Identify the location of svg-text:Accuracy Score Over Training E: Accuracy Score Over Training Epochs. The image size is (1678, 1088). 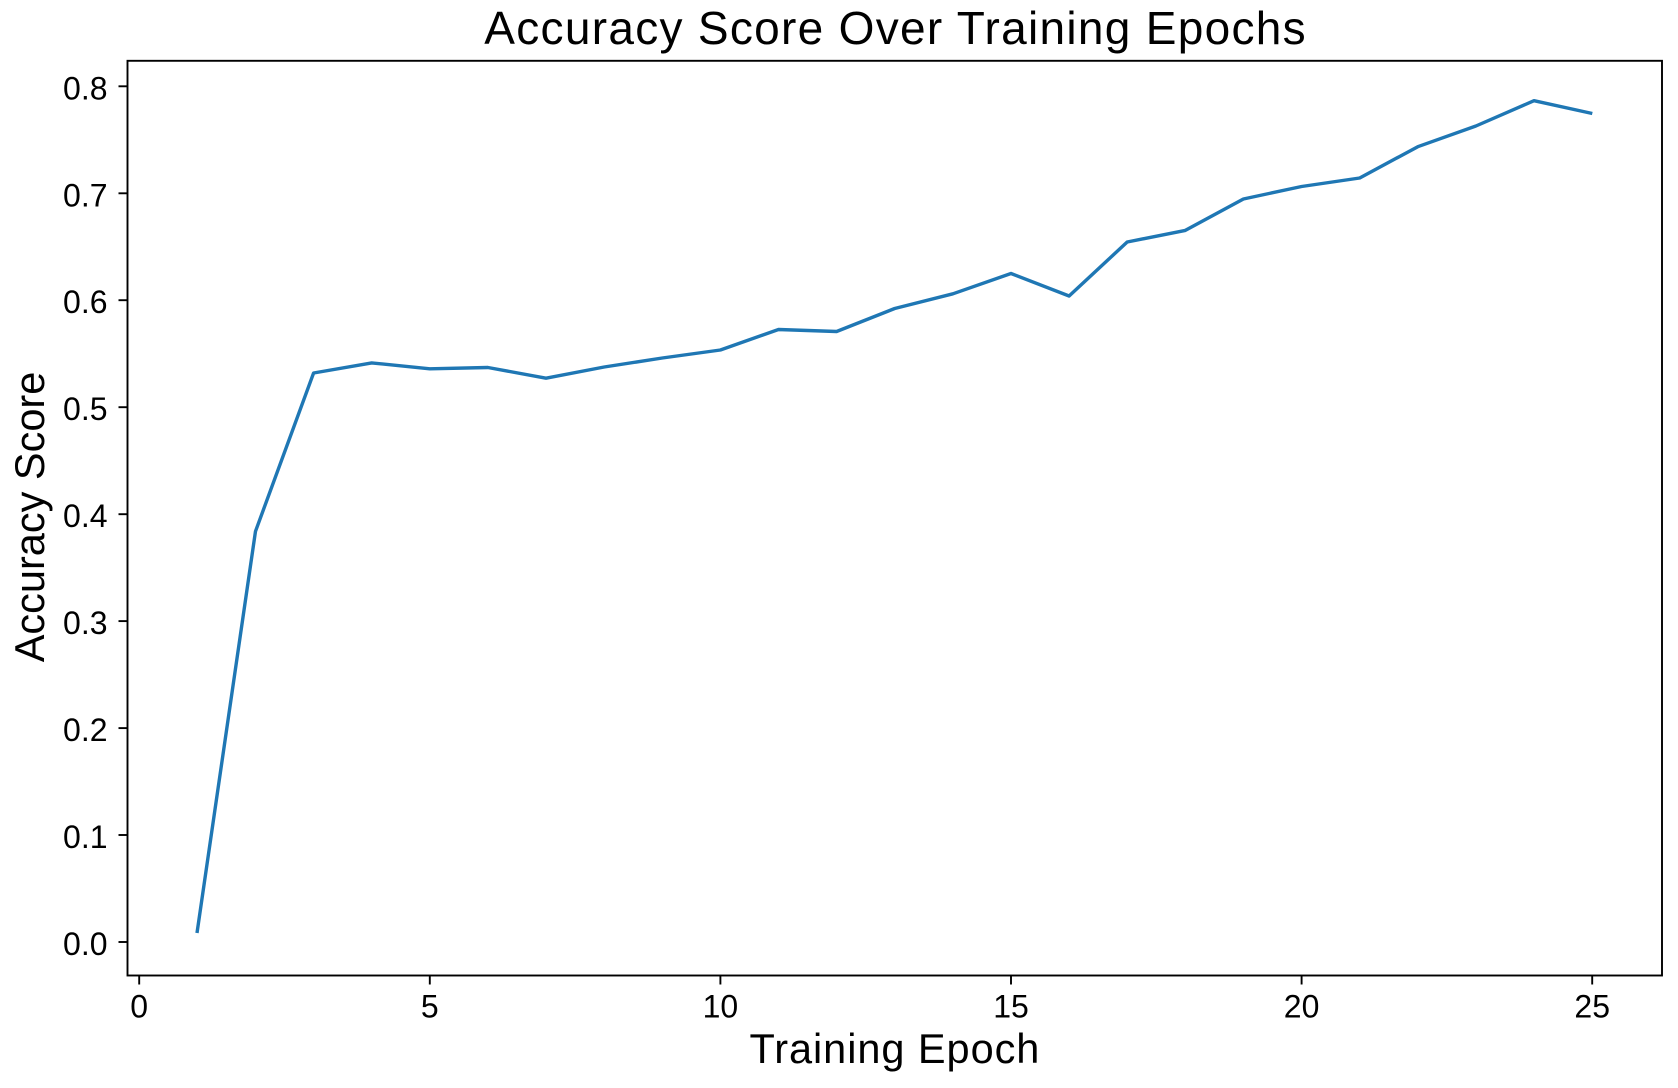
(895, 28).